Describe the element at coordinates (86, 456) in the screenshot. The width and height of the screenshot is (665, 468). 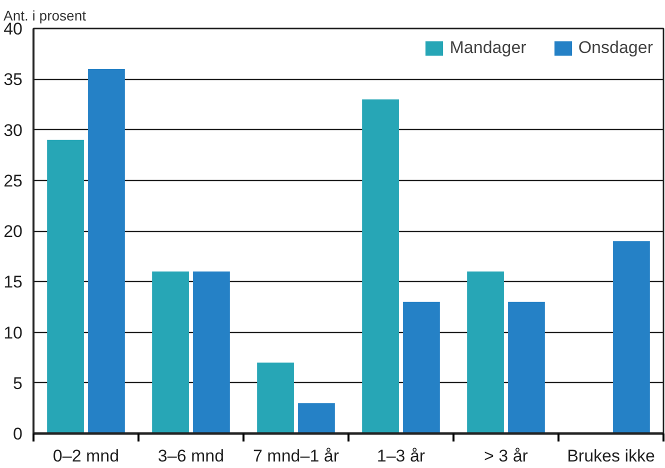
I see `x-tick-label: 0–2 mnd` at that location.